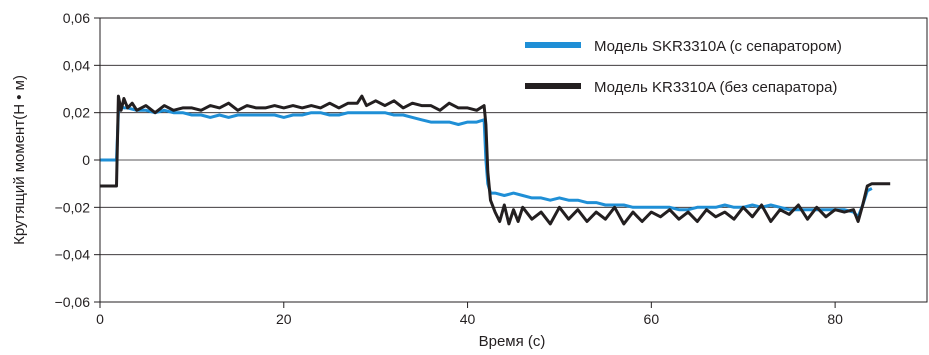  I want to click on y-tick-label: −0,06, so click(73, 302).